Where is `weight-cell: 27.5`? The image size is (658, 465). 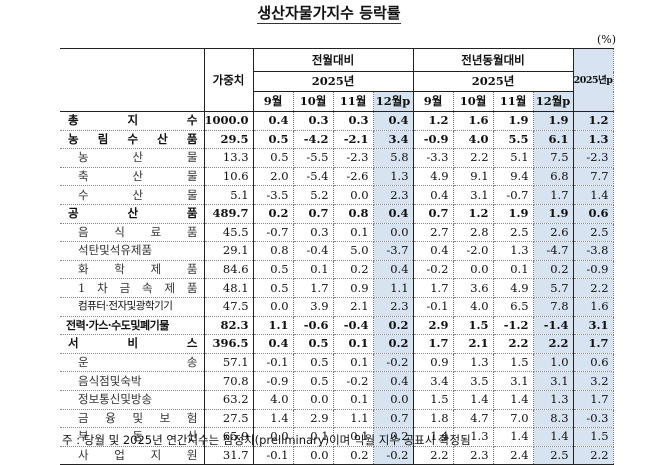 weight-cell: 27.5 is located at coordinates (229, 419).